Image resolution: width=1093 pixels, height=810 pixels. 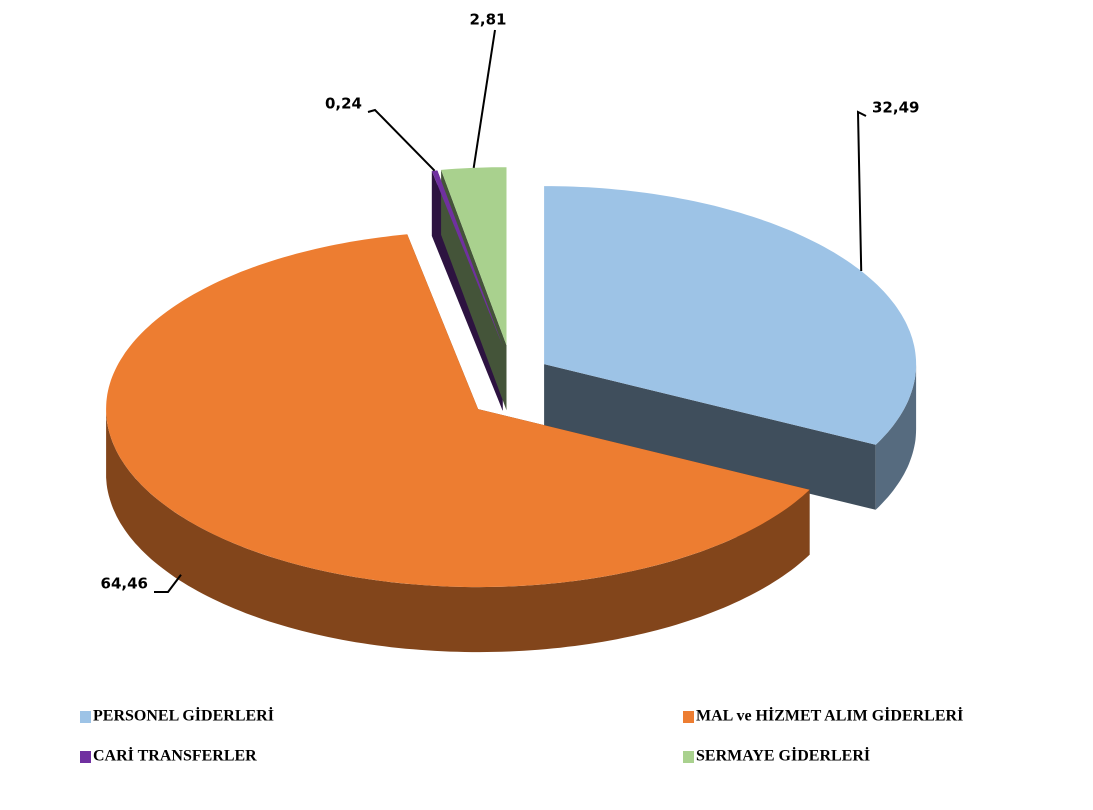 What do you see at coordinates (783, 755) in the screenshot?
I see `legend-label: SERMAYE GİDERLERİ` at bounding box center [783, 755].